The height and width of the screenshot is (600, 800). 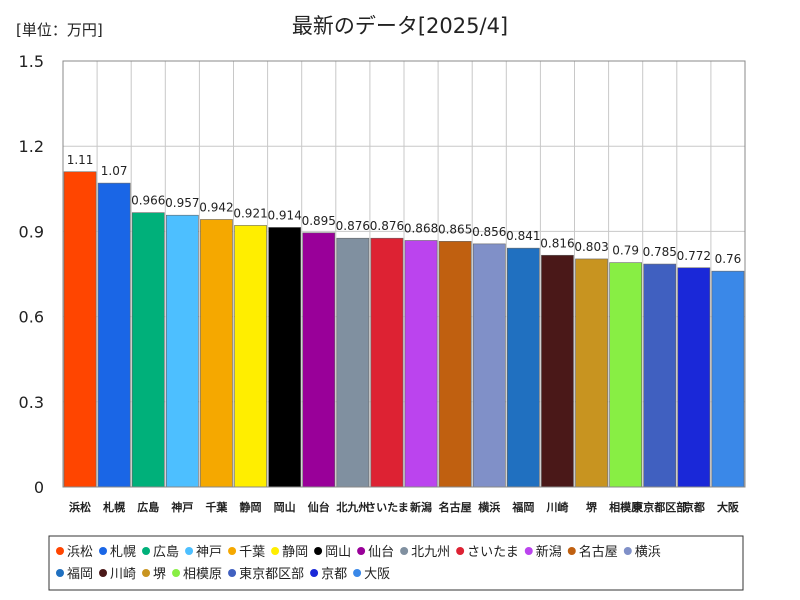 What do you see at coordinates (80, 507) in the screenshot?
I see `x-tick-label: 浜松` at bounding box center [80, 507].